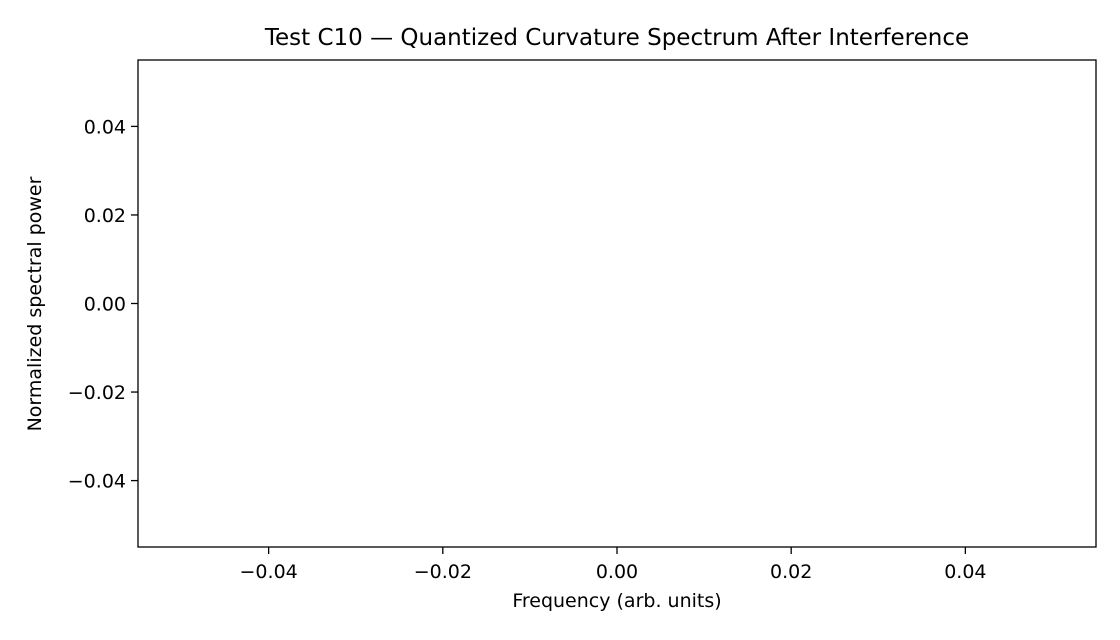  What do you see at coordinates (105, 216) in the screenshot?
I see `y-tick-label: 0.02` at bounding box center [105, 216].